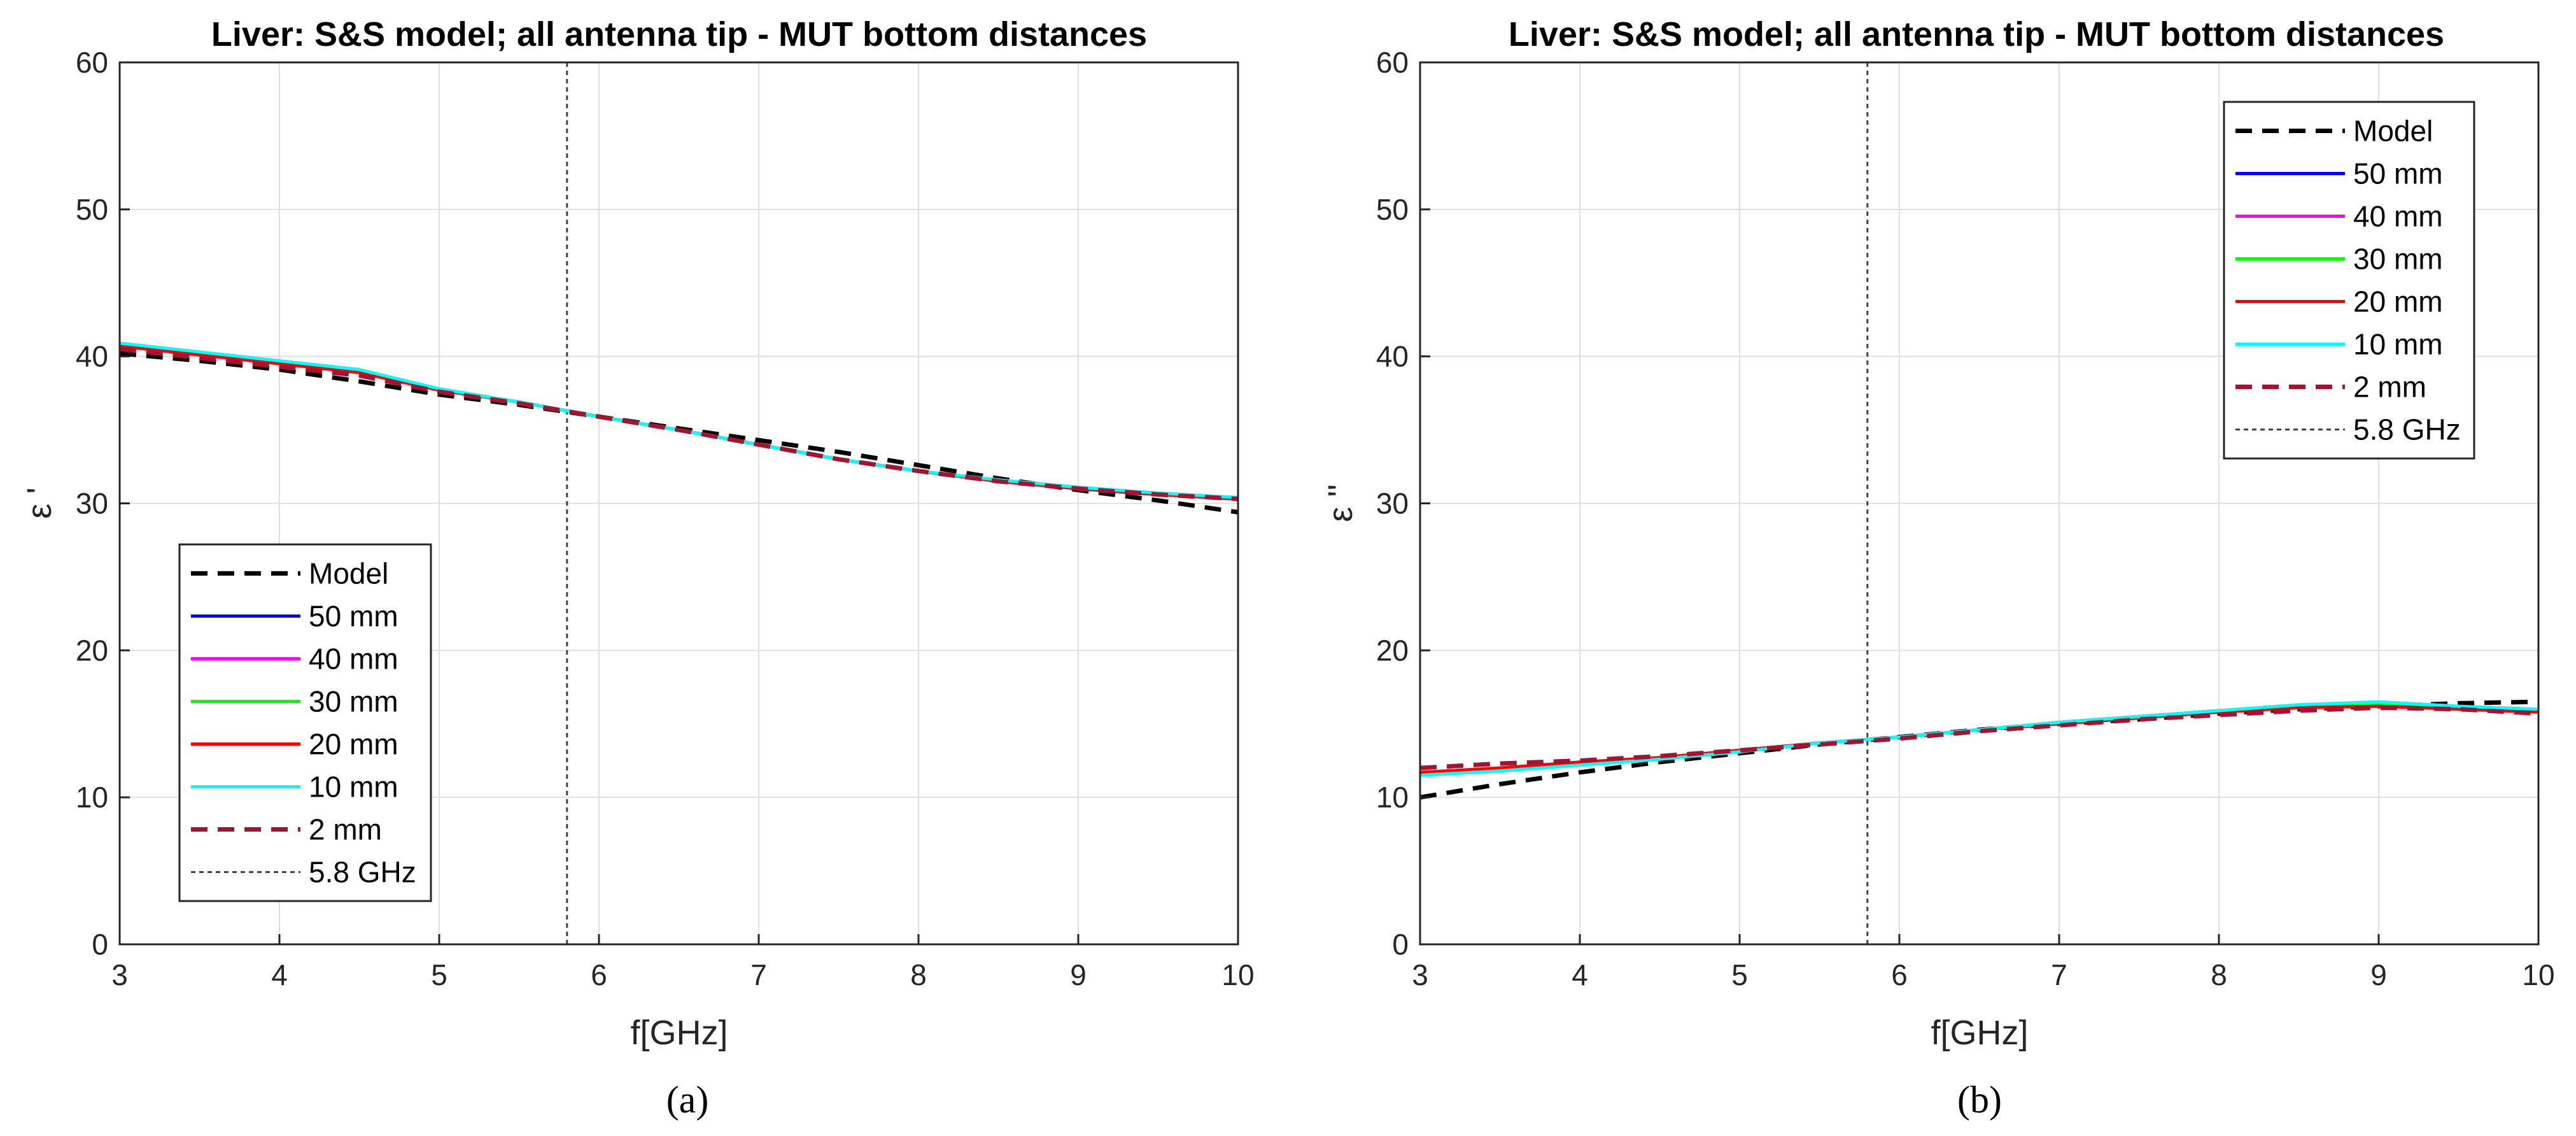 This screenshot has width=2576, height=1136. Describe the element at coordinates (1393, 650) in the screenshot. I see `panel-b-y-tick-20: 20` at that location.